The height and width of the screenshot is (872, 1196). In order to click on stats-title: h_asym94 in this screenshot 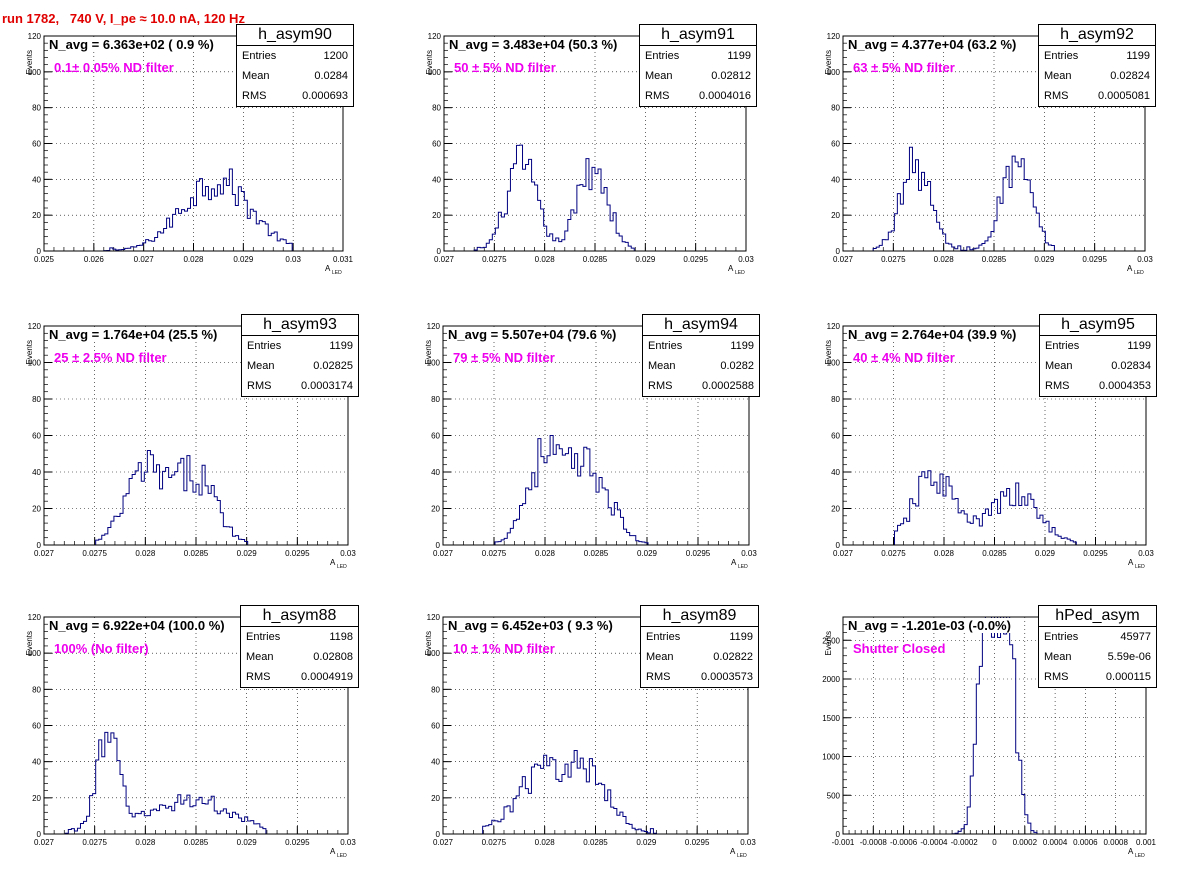, I will do `click(701, 325)`.